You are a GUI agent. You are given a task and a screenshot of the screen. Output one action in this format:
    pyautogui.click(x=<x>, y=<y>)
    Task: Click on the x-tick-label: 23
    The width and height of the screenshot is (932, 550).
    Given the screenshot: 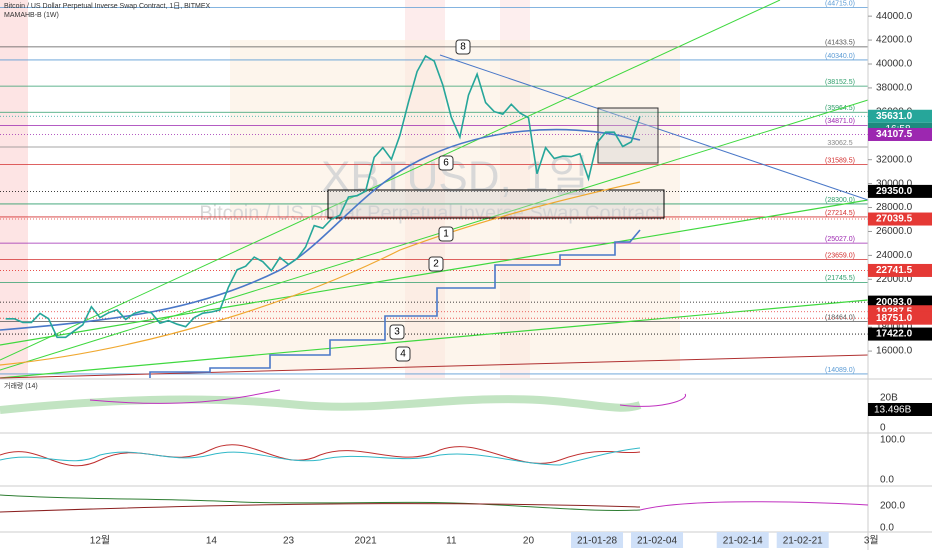 What is the action you would take?
    pyautogui.click(x=289, y=541)
    